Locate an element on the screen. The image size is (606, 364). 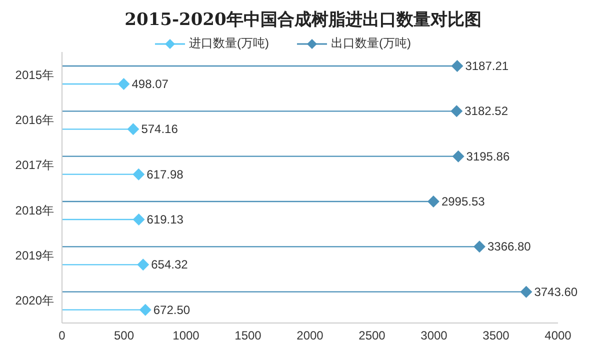
x-tick-label: 2000 is located at coordinates (310, 335).